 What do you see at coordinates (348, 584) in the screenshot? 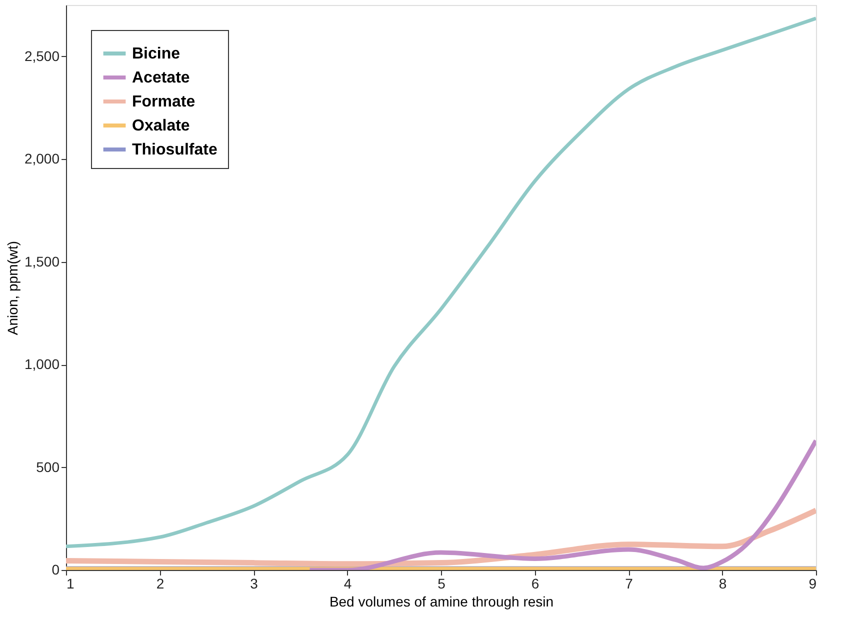
I see `x-tick-label: 4` at bounding box center [348, 584].